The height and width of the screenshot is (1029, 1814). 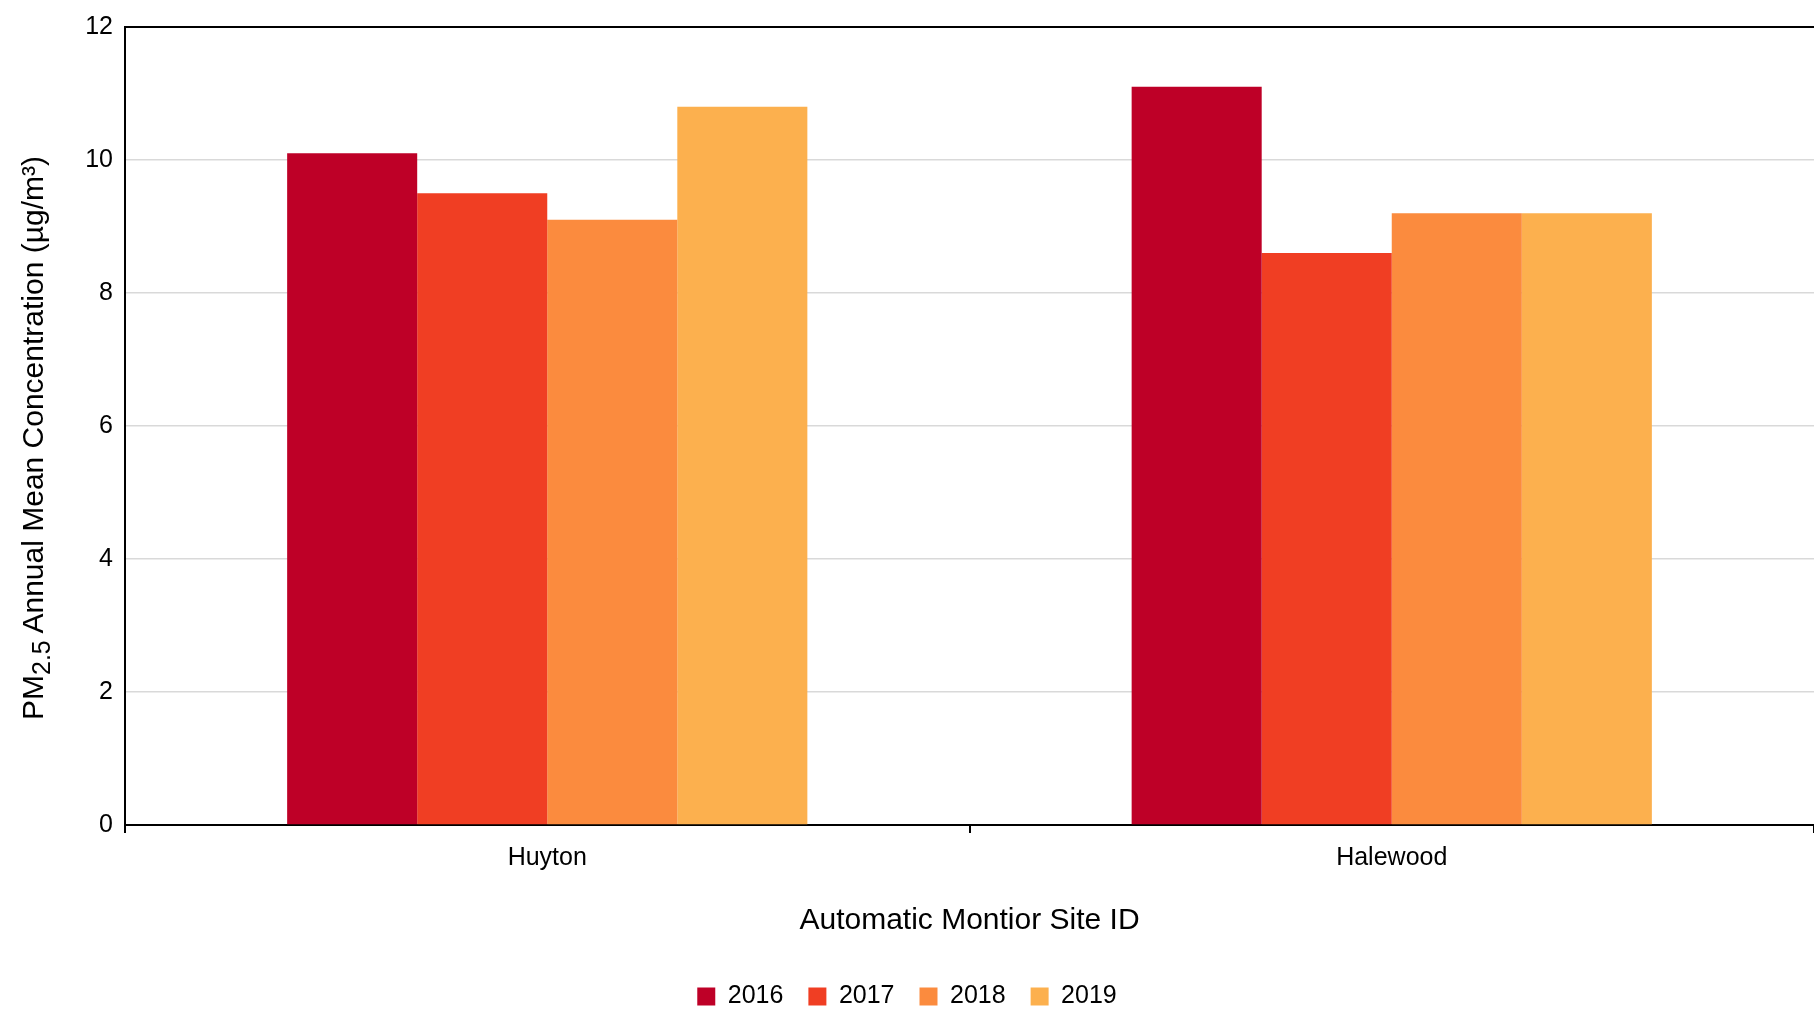 What do you see at coordinates (1089, 994) in the screenshot?
I see `legend-label: 2019` at bounding box center [1089, 994].